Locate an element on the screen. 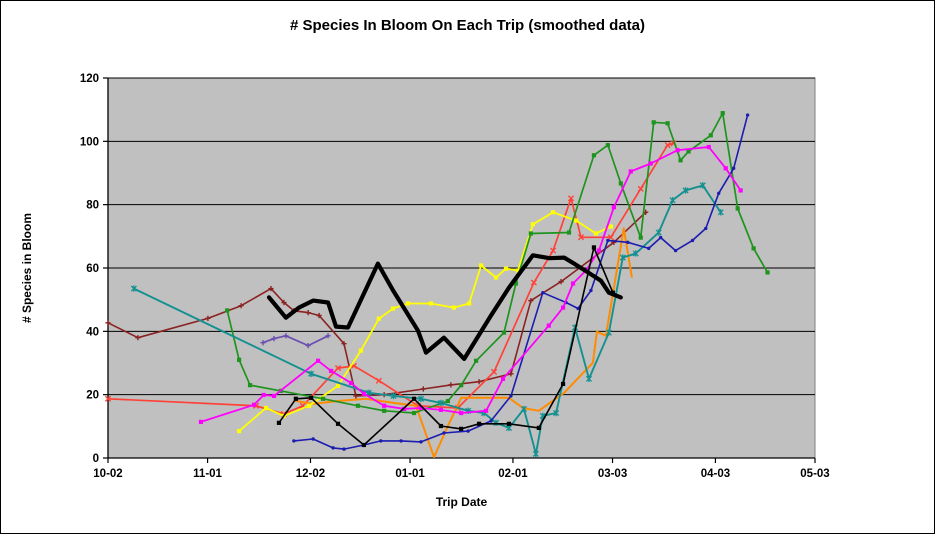 This screenshot has height=534, width=935. y-tick-label: 100 is located at coordinates (89, 142).